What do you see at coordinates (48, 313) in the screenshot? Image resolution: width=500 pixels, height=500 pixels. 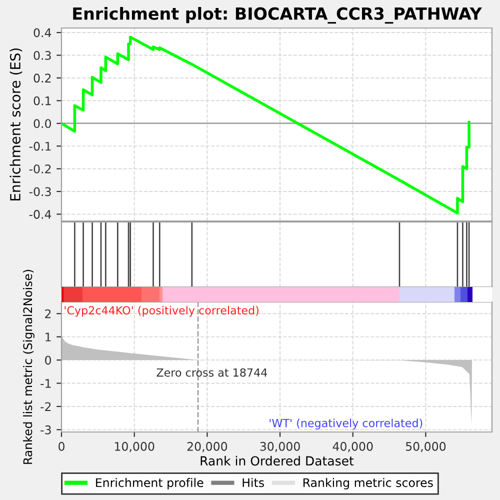 I see `y-tick-label: 2` at bounding box center [48, 313].